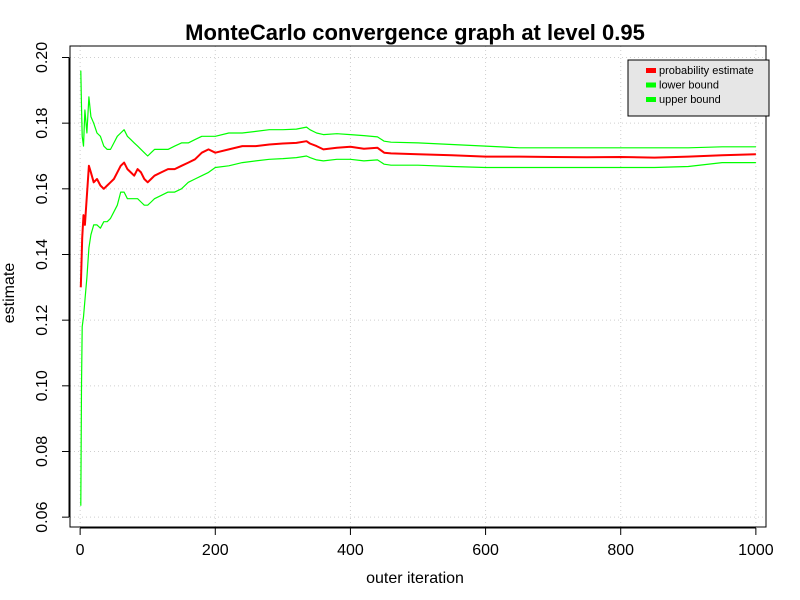  What do you see at coordinates (756, 550) in the screenshot?
I see `x-tick-label: 1000` at bounding box center [756, 550].